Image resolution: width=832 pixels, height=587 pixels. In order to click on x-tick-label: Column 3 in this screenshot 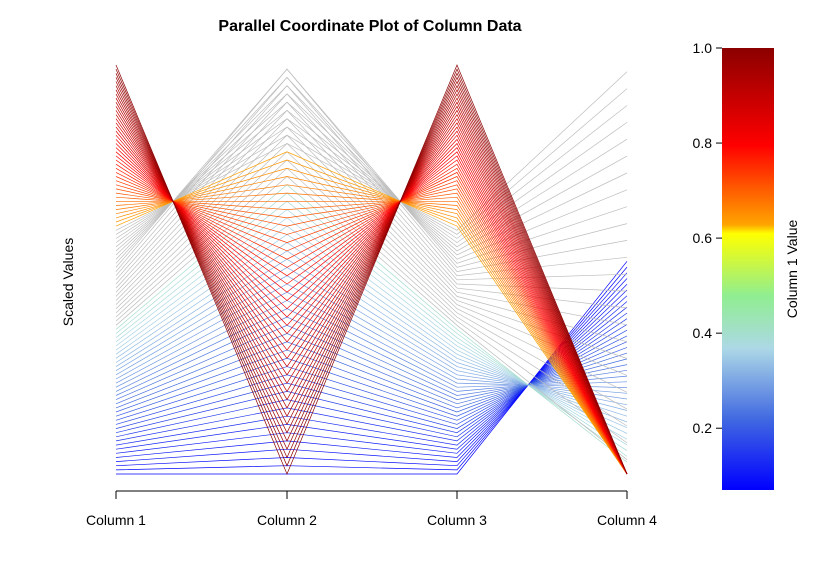, I will do `click(457, 520)`.